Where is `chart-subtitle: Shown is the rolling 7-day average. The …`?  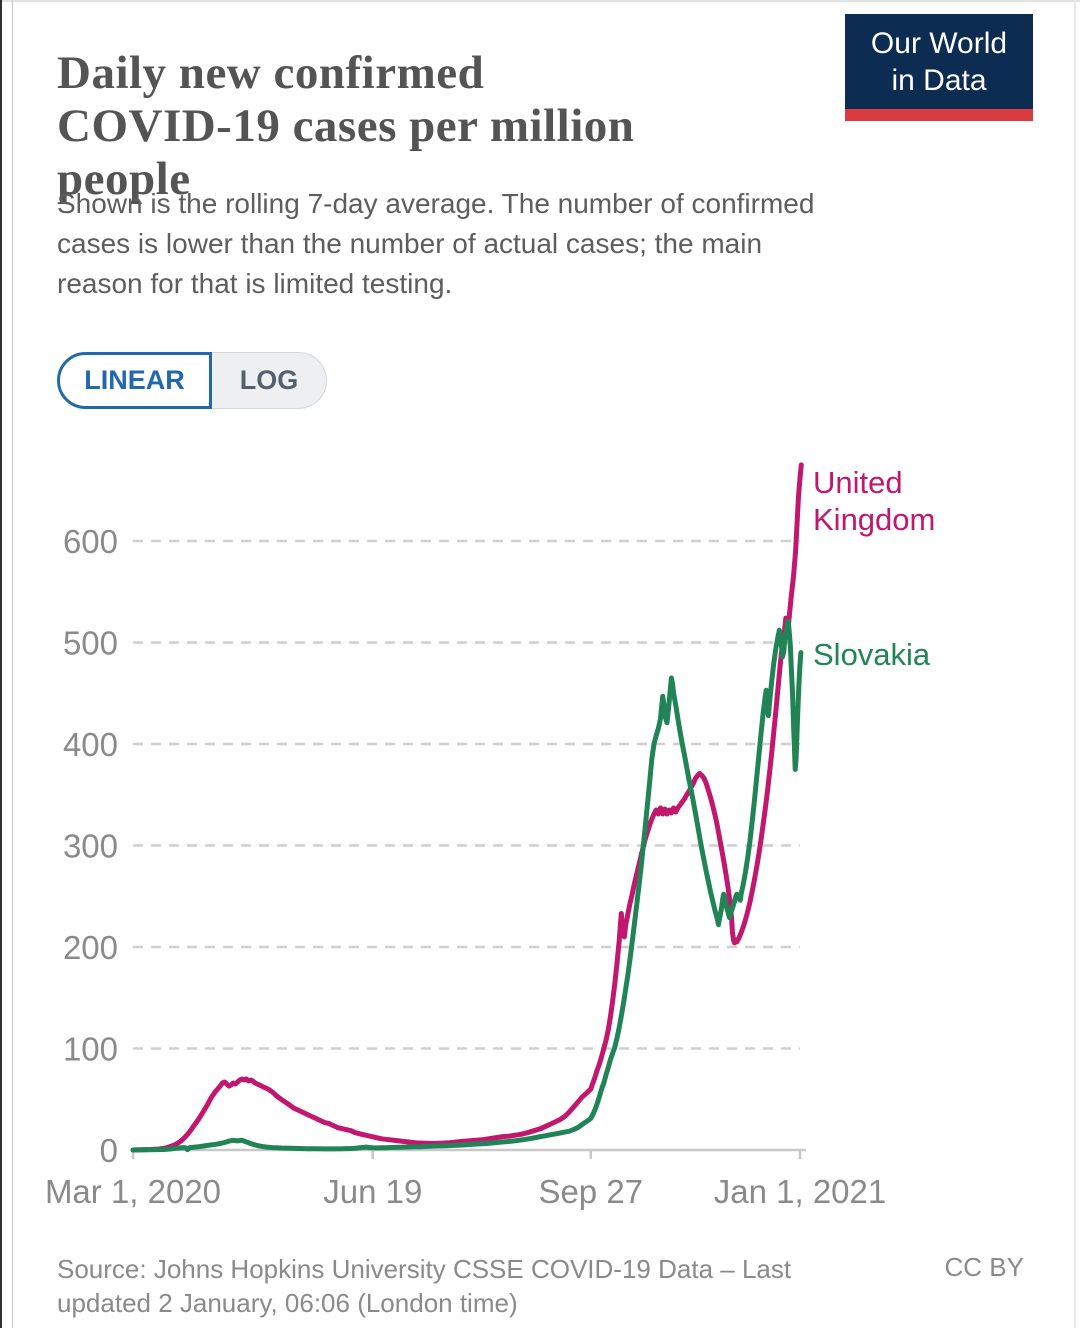
chart-subtitle: Shown is the rolling 7-day average. The … is located at coordinates (507, 244).